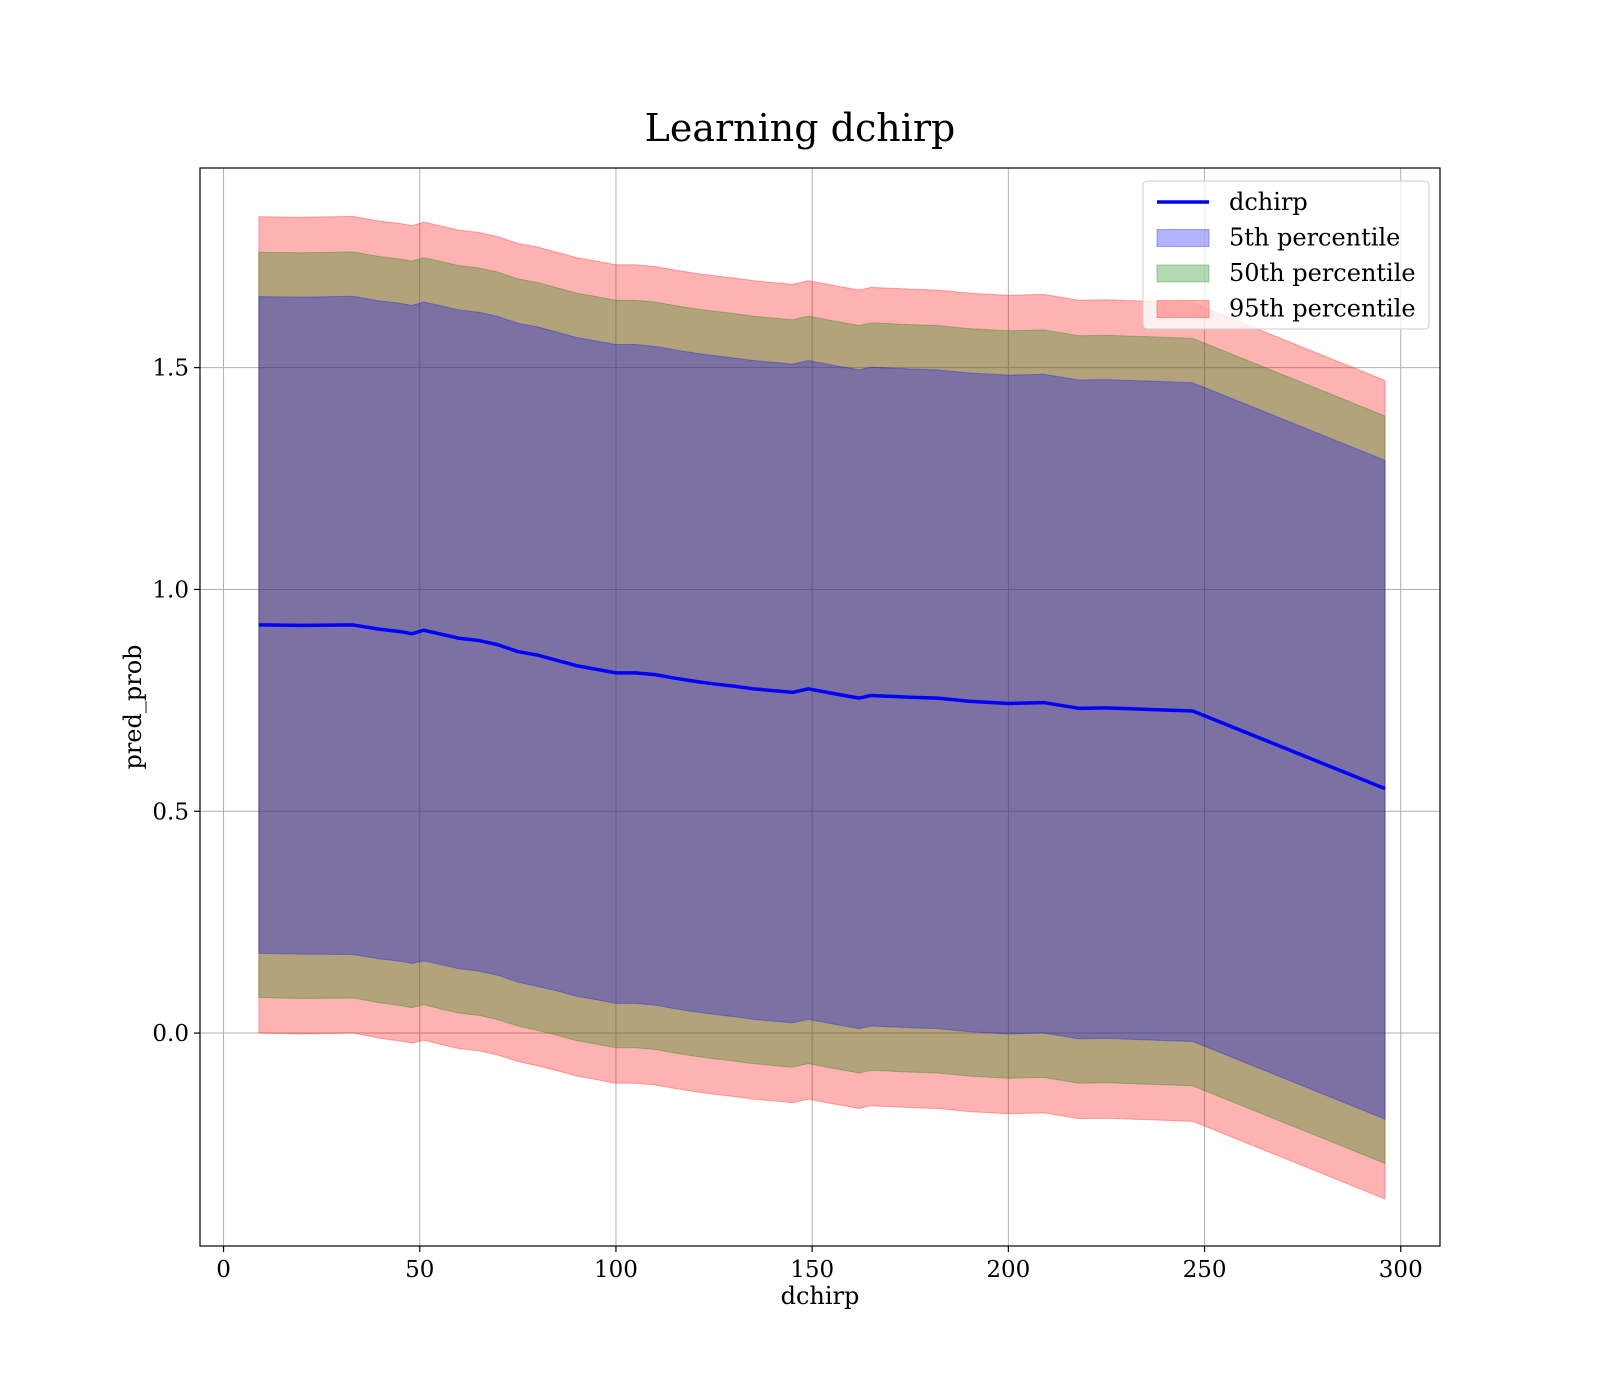  I want to click on x-tick-label: 200, so click(1008, 1270).